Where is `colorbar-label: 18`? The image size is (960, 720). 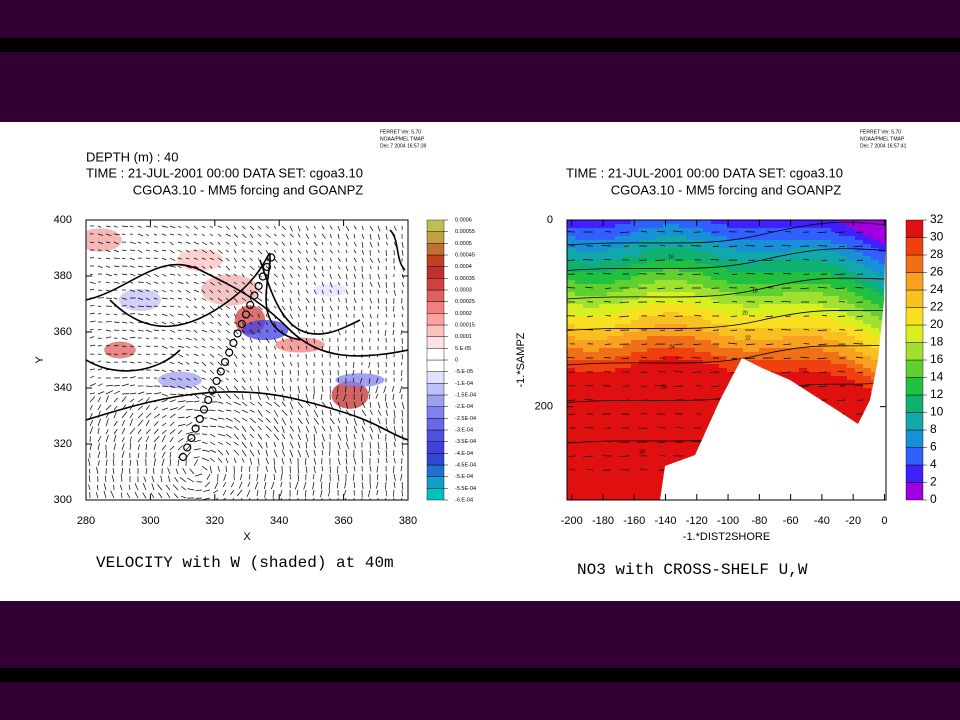
colorbar-label: 18 is located at coordinates (937, 342).